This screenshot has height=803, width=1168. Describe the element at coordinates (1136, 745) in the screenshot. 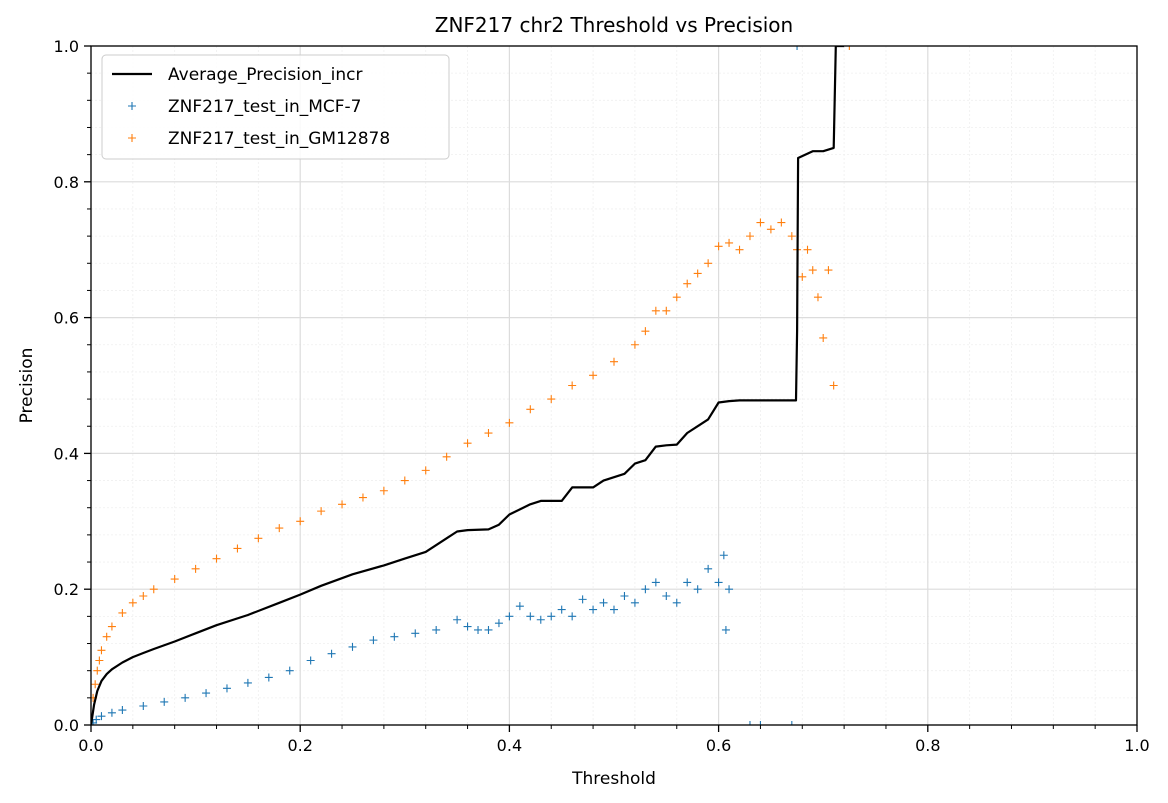

I see `x-tick-label: 1.0` at that location.